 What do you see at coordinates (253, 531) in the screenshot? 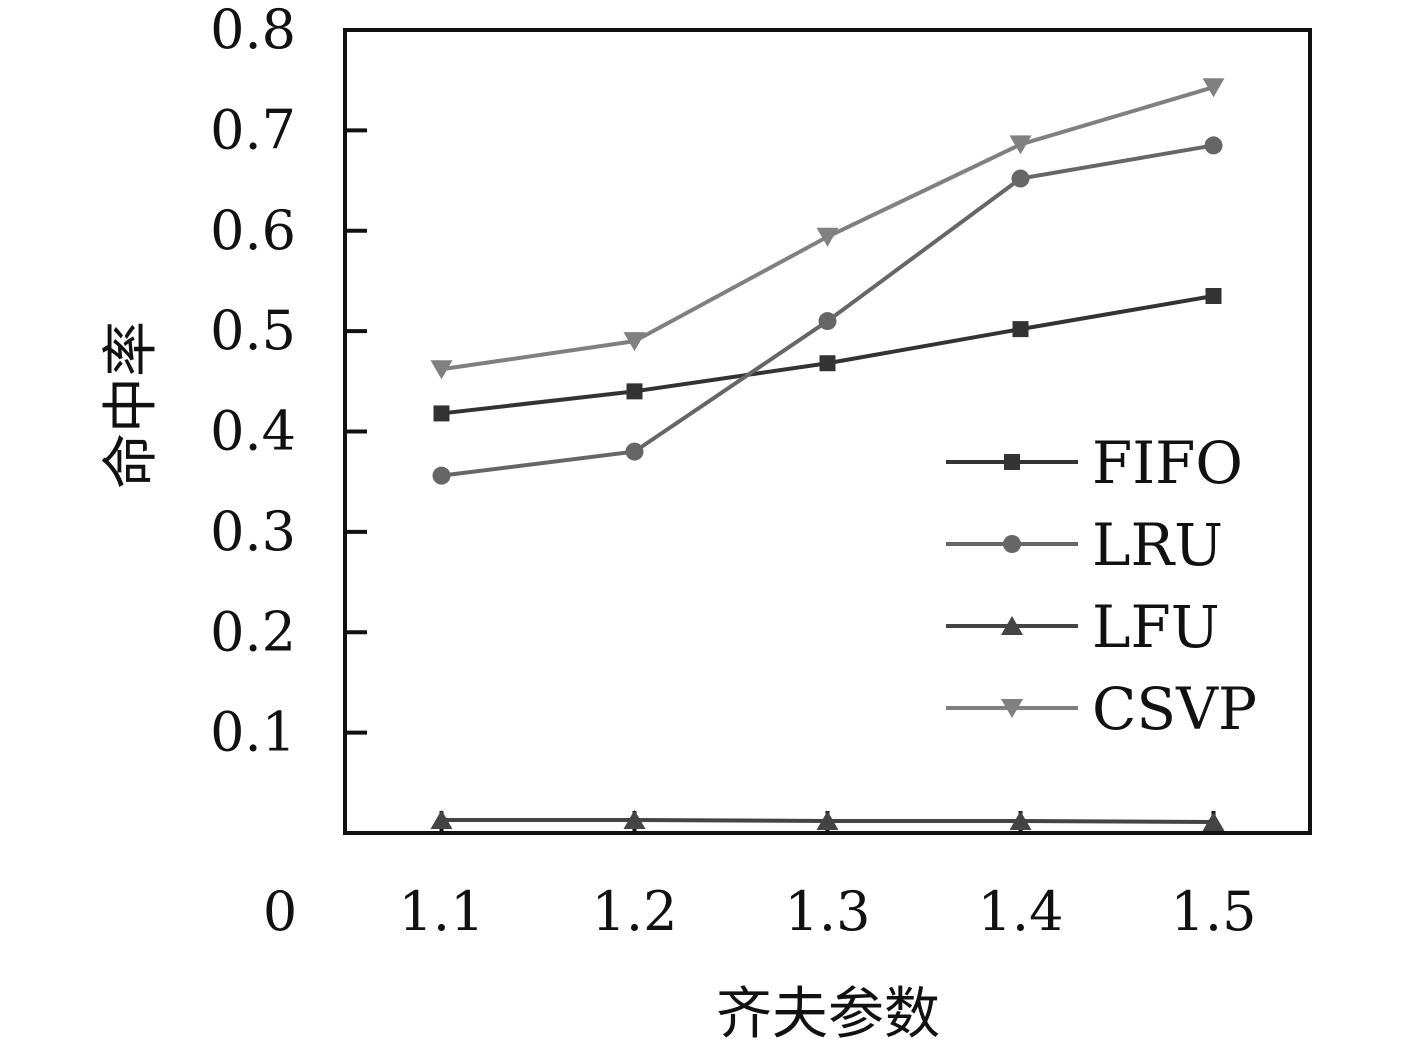
I see `y-tick-label: 0.3` at bounding box center [253, 531].